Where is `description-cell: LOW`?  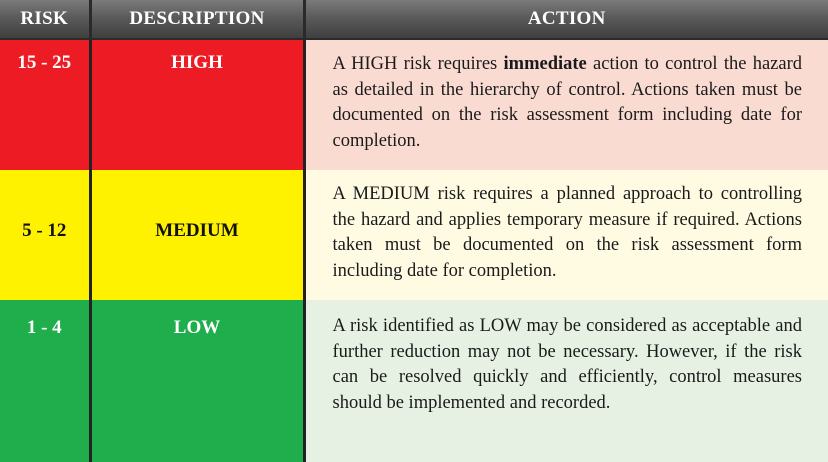 description-cell: LOW is located at coordinates (197, 381).